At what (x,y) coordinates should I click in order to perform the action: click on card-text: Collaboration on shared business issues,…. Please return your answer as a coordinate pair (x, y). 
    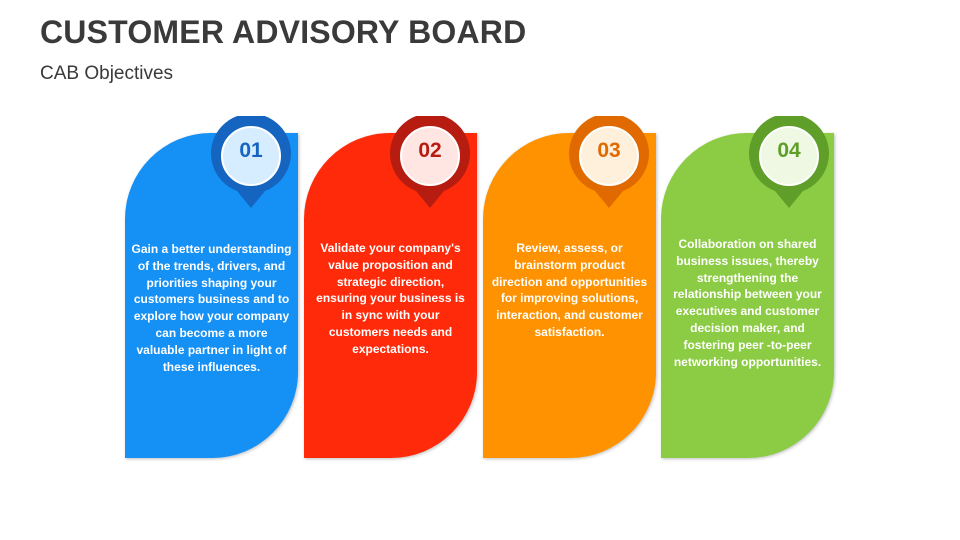
    Looking at the image, I should click on (747, 303).